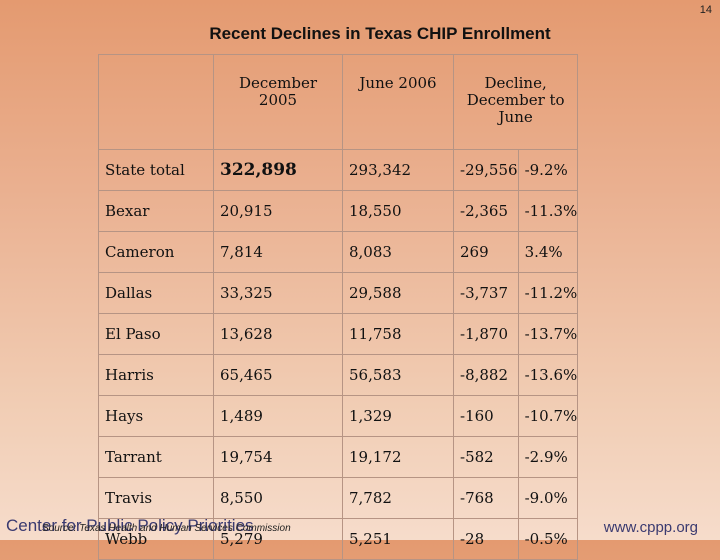 The image size is (720, 560). I want to click on june-value: 19,172, so click(398, 457).